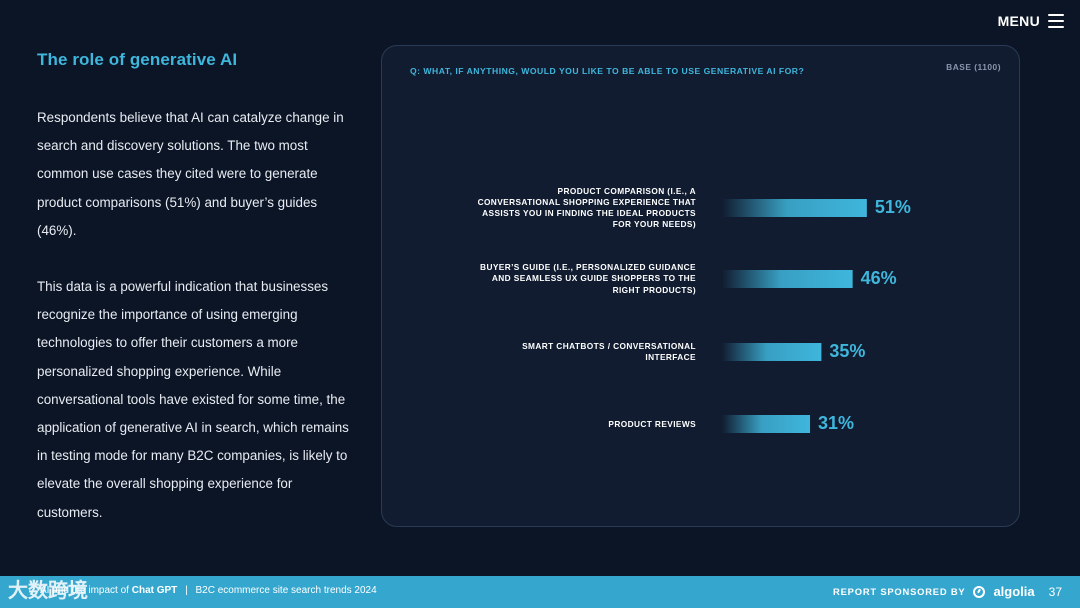  I want to click on bar-value-label: 51%, so click(892, 207).